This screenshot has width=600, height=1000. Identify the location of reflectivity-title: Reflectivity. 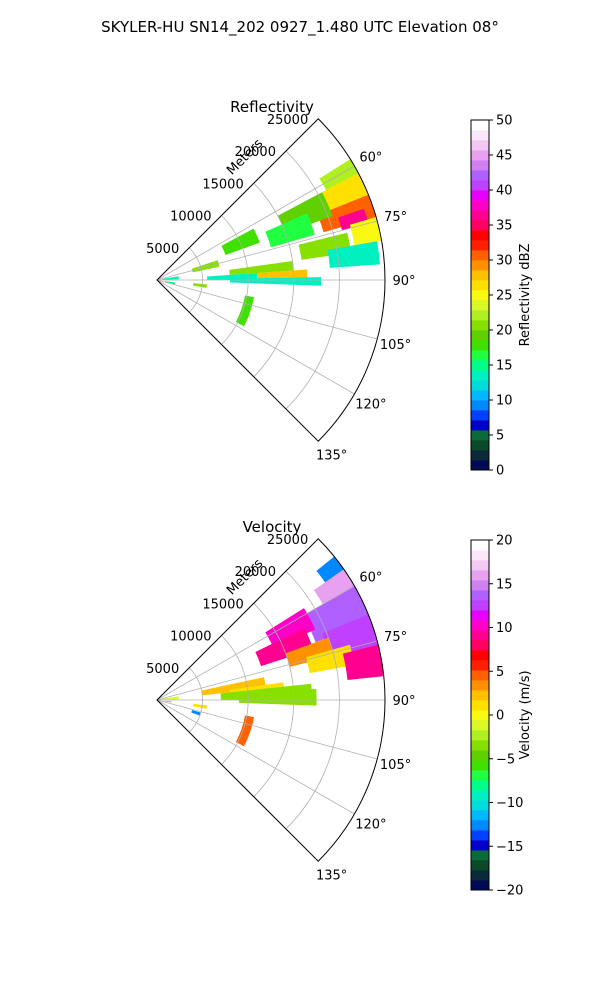
(272, 107).